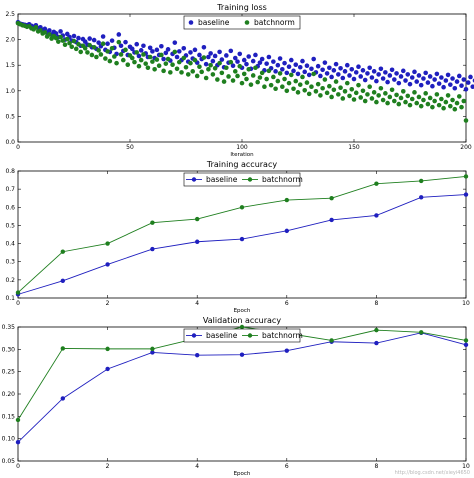 The image size is (474, 478). Describe the element at coordinates (9, 327) in the screenshot. I see `y-tick-label: 0.35` at that location.